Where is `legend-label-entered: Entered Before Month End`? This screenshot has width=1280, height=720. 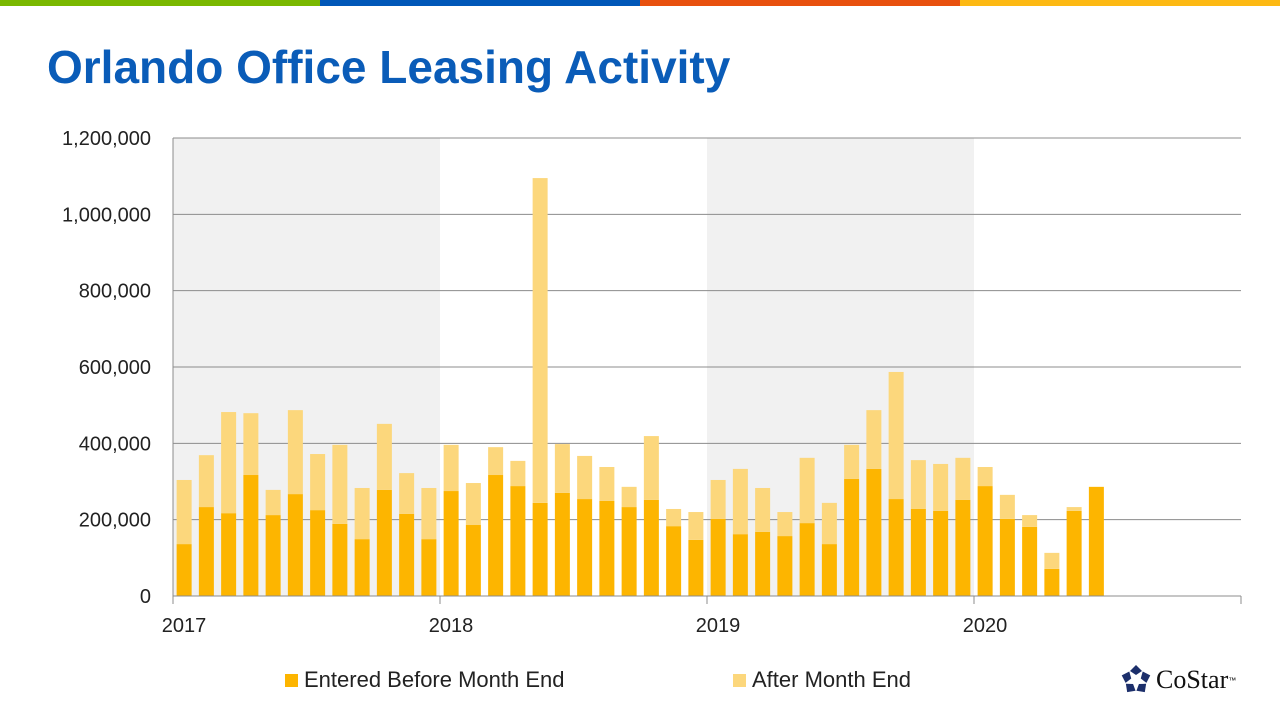
legend-label-entered: Entered Before Month End is located at coordinates (434, 679).